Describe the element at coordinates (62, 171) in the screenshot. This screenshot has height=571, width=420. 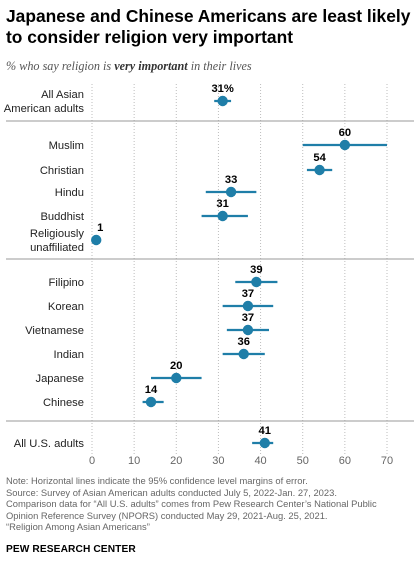
I see `category-label-christian: Christian` at that location.